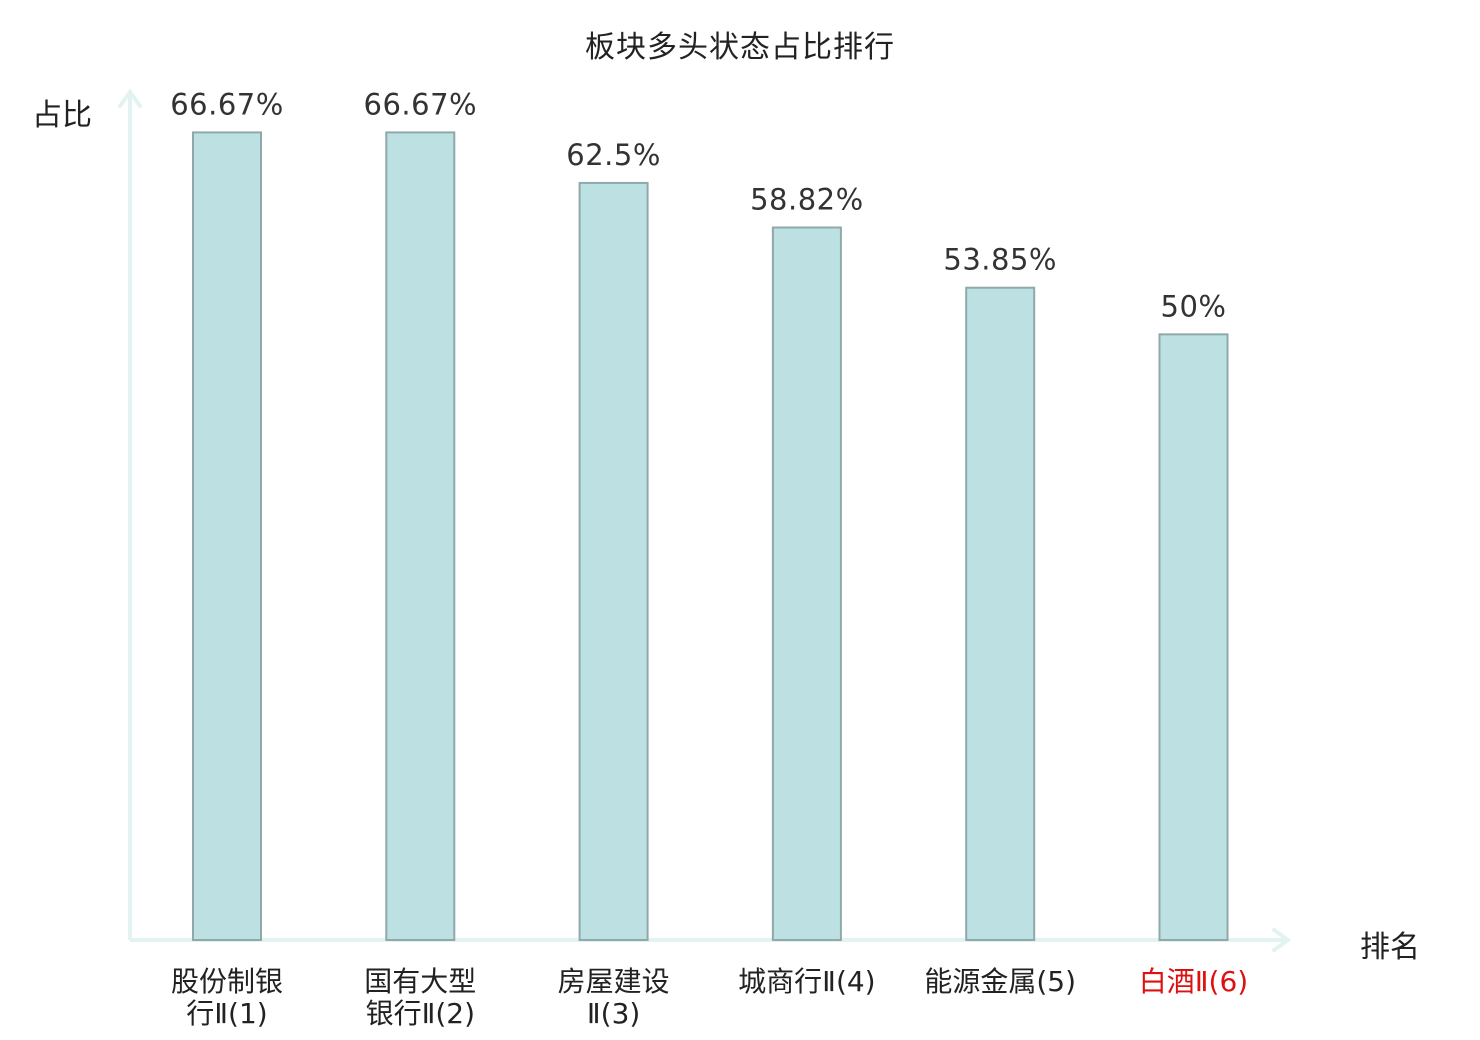 Image resolution: width=1480 pixels, height=1040 pixels. I want to click on x-tick-label: 国有大型 银行Ⅱ(2), so click(420, 998).